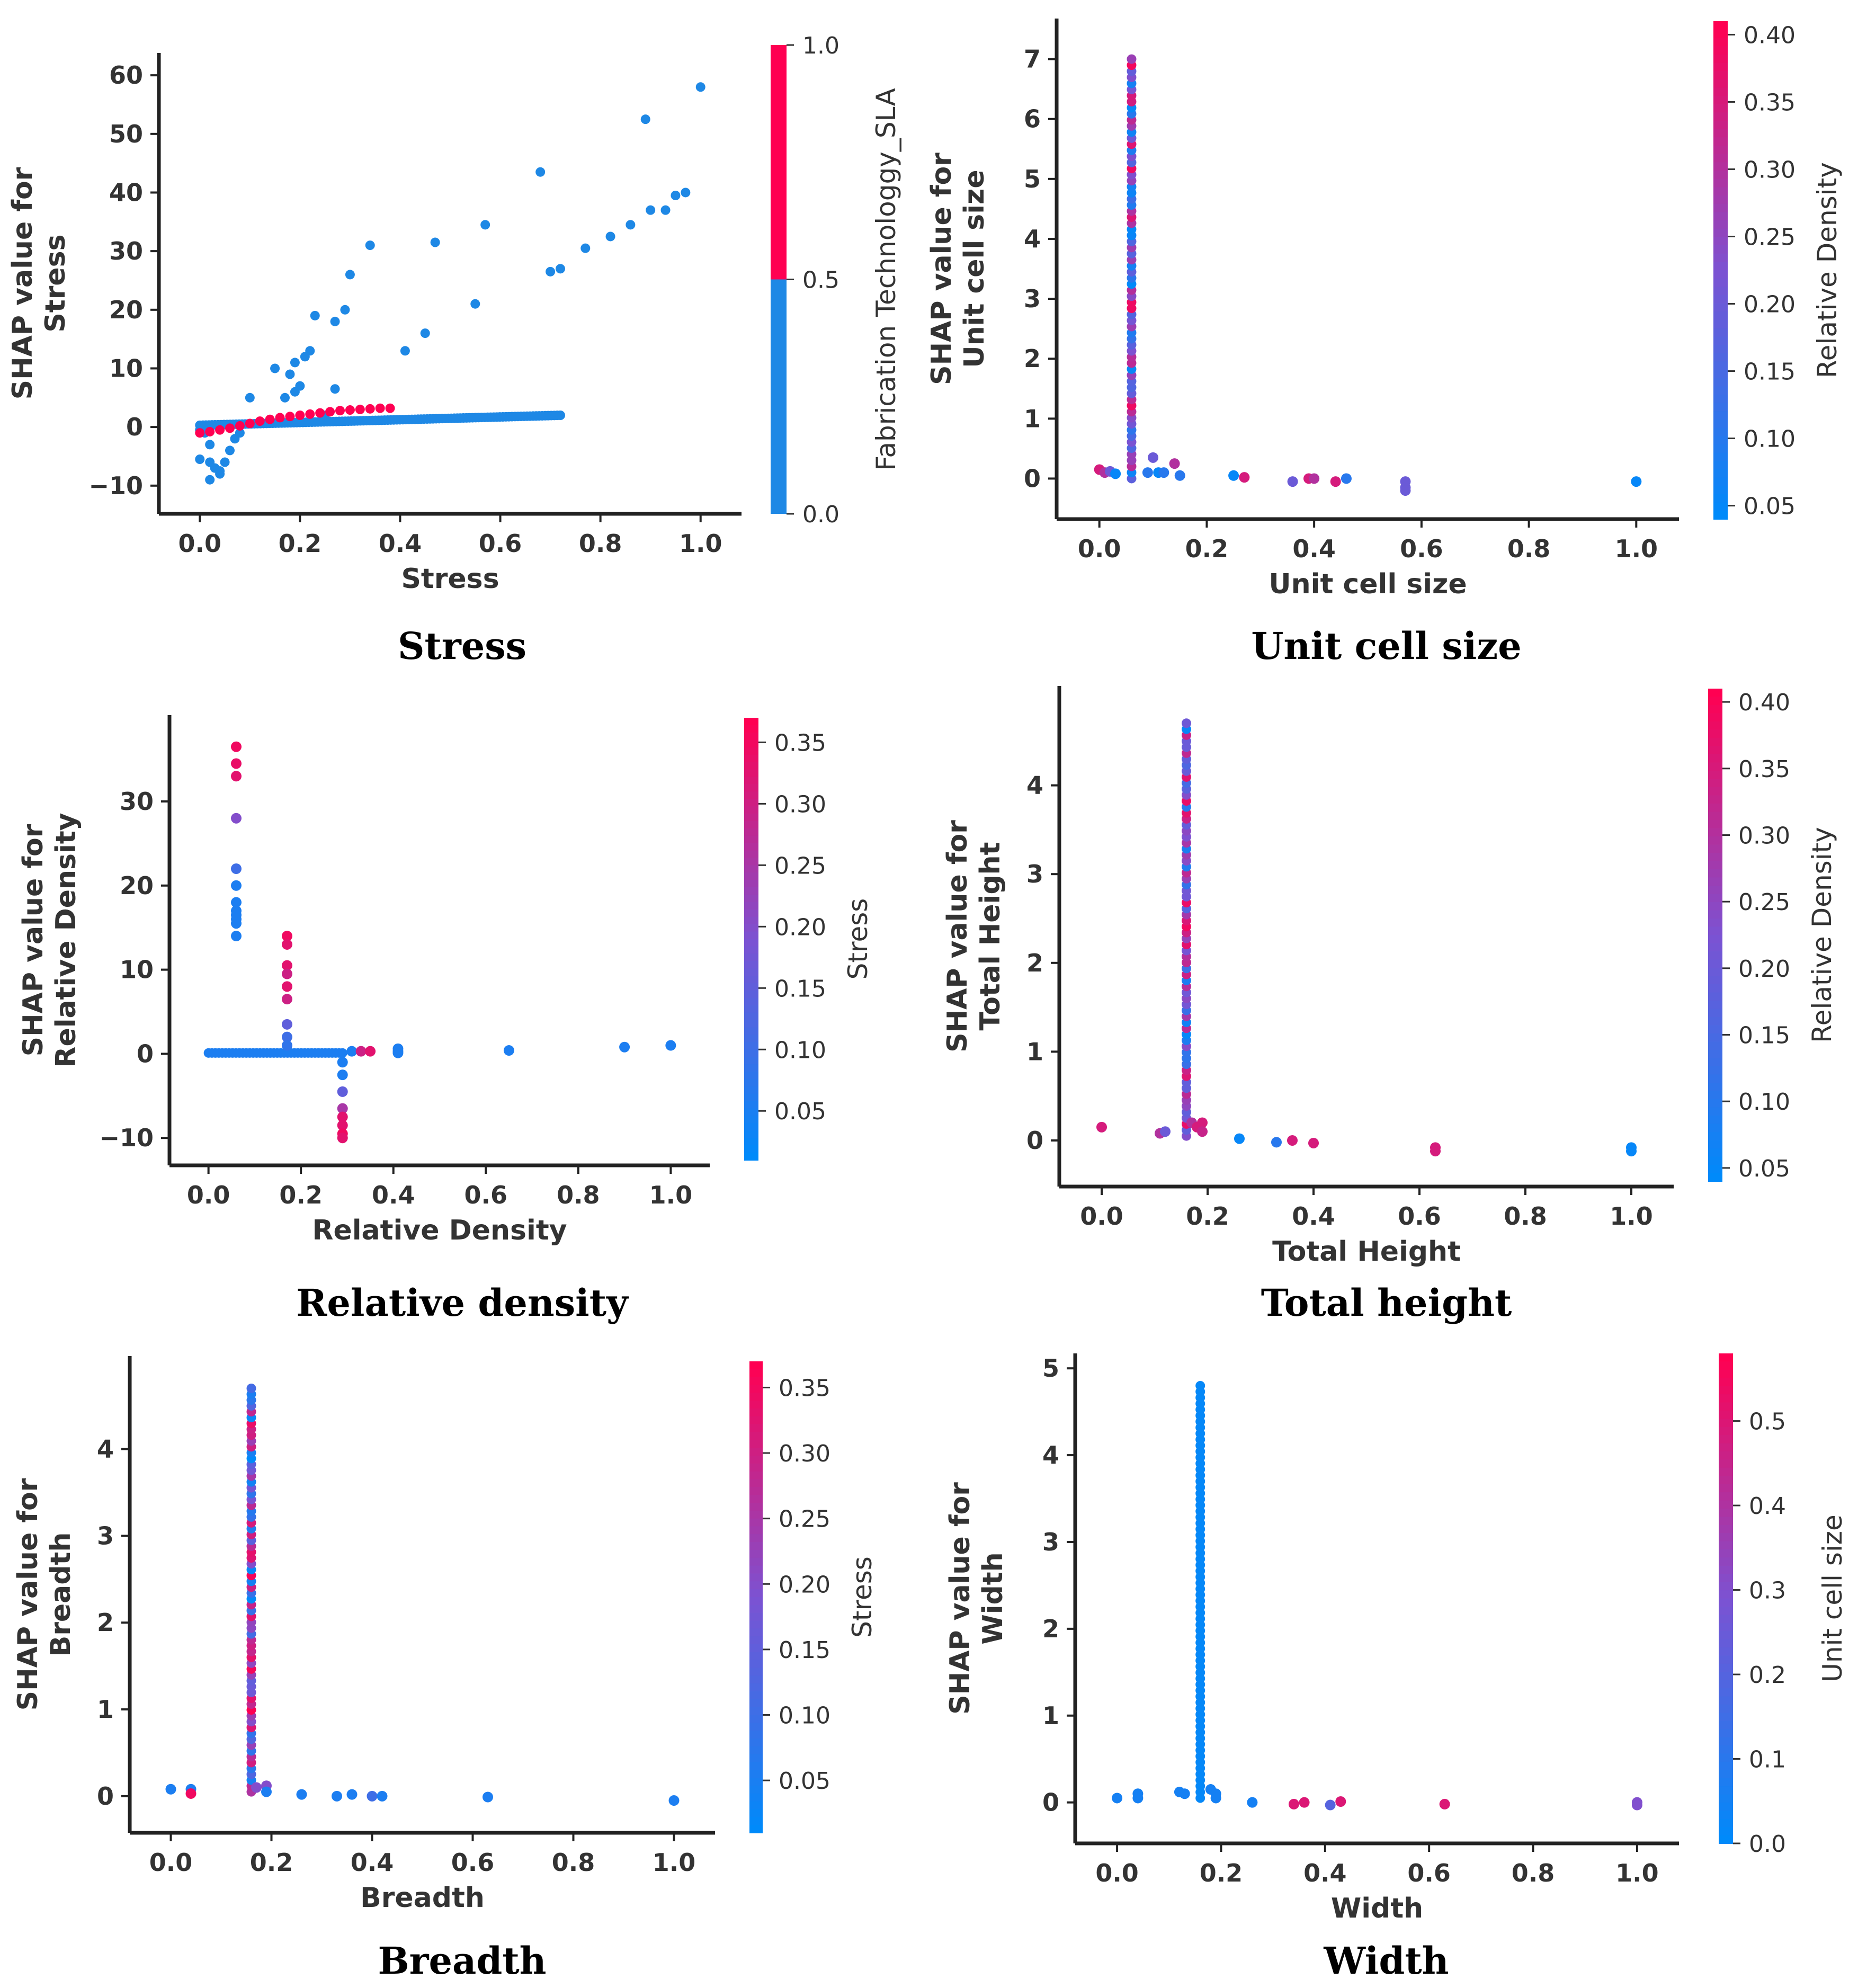 This screenshot has width=1849, height=1988. I want to click on colorbar-tick-label: 0.35, so click(804, 1389).